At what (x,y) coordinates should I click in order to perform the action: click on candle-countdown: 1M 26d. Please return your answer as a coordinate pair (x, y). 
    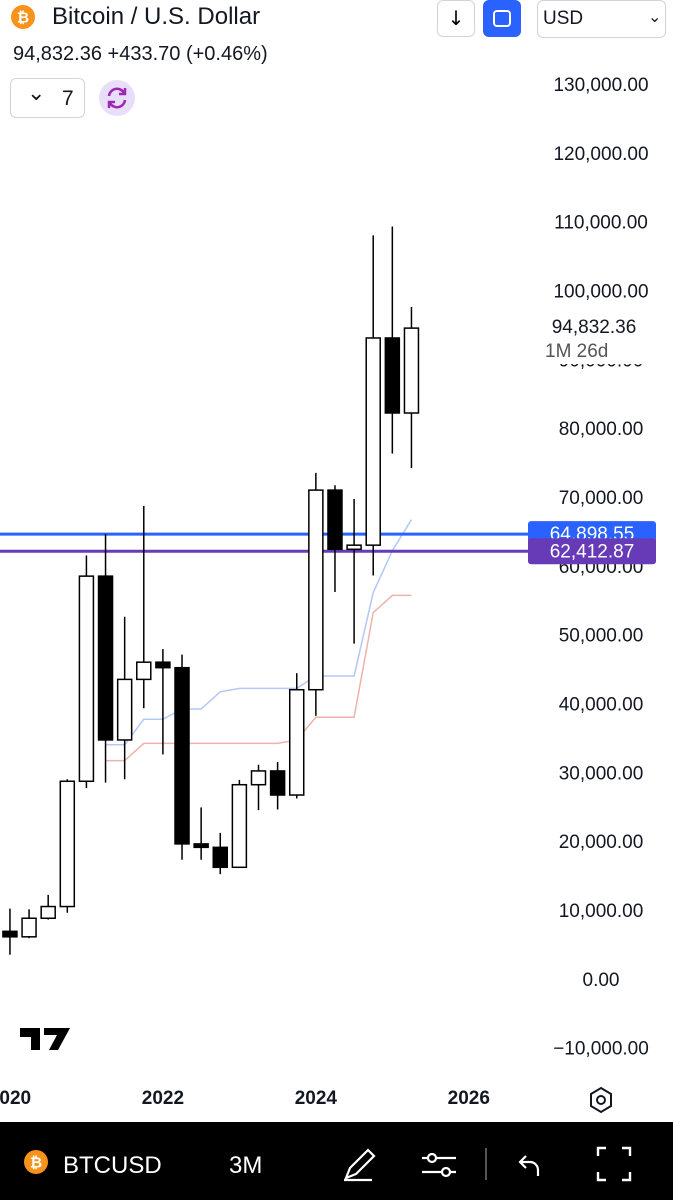
    Looking at the image, I should click on (576, 351).